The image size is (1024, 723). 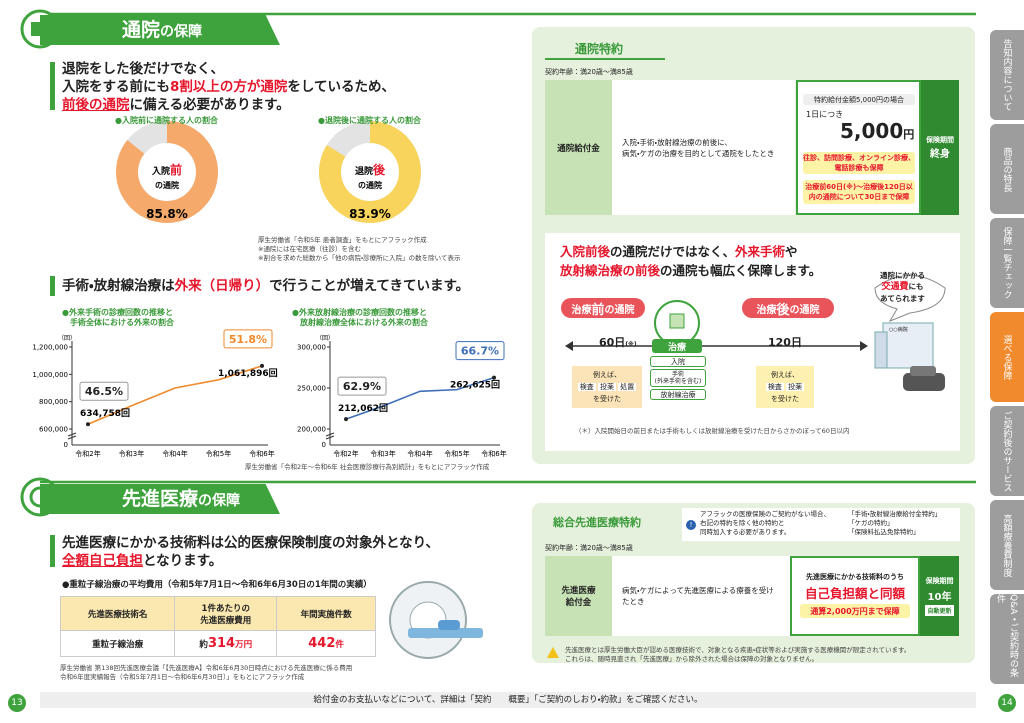 What do you see at coordinates (248, 373) in the screenshot?
I see `value-label: 1,061,896回` at bounding box center [248, 373].